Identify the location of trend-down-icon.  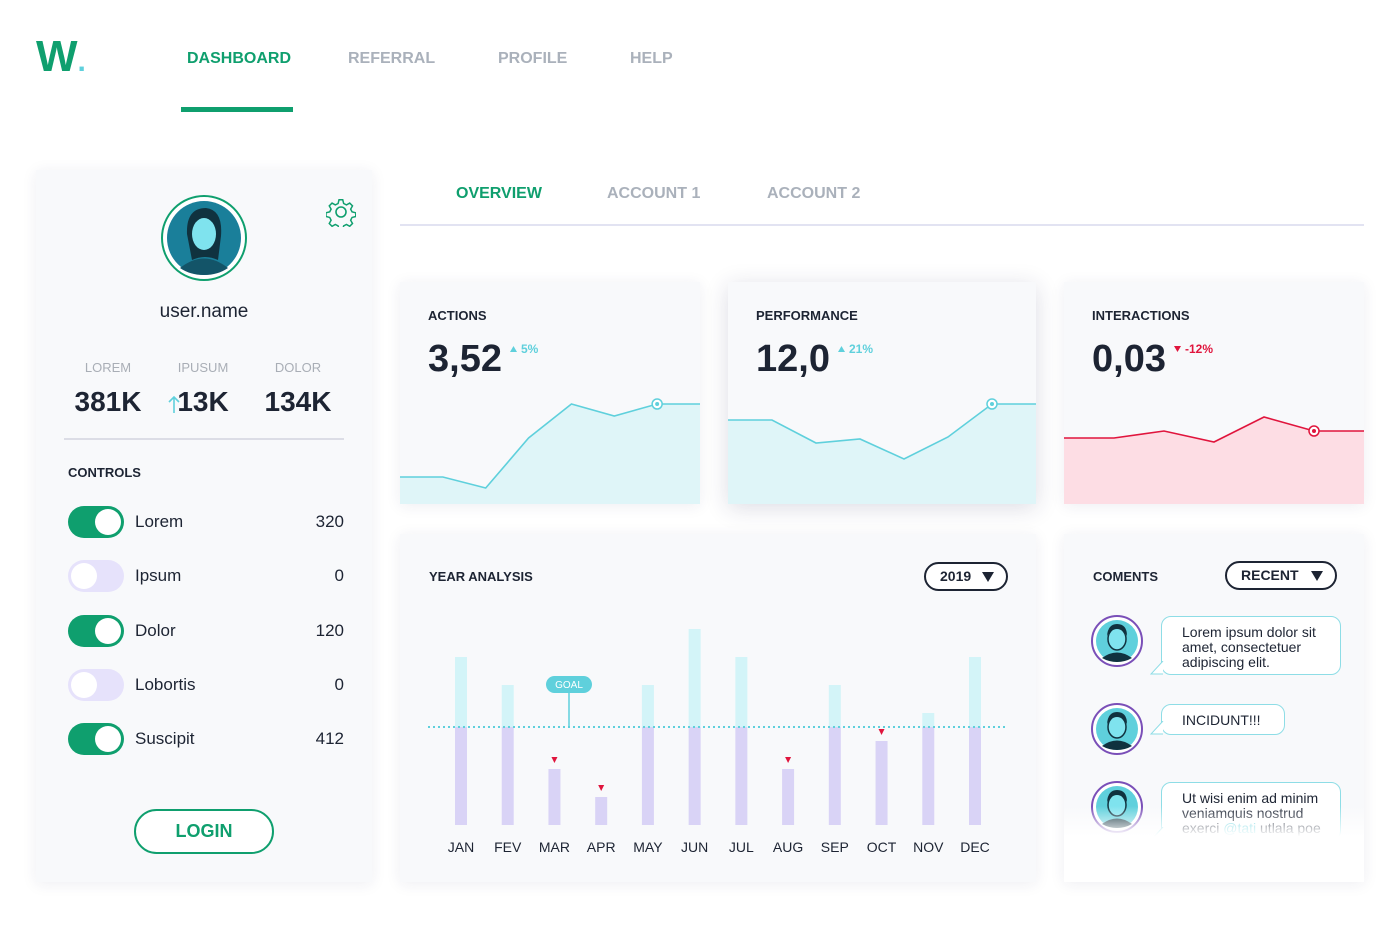
(1177, 349).